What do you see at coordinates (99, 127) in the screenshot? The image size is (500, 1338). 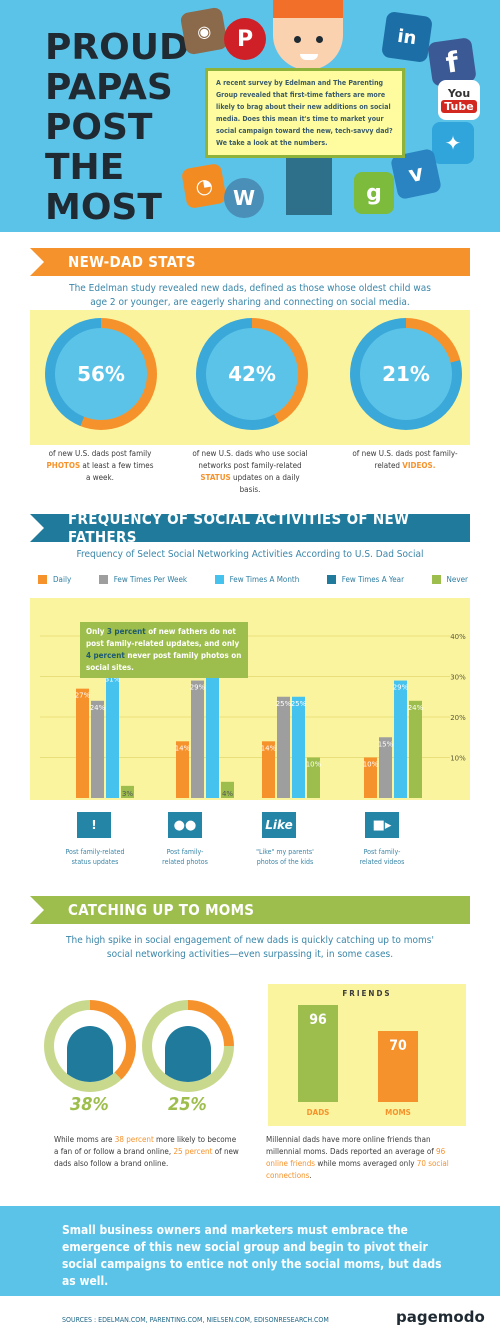 I see `title-line: POST` at bounding box center [99, 127].